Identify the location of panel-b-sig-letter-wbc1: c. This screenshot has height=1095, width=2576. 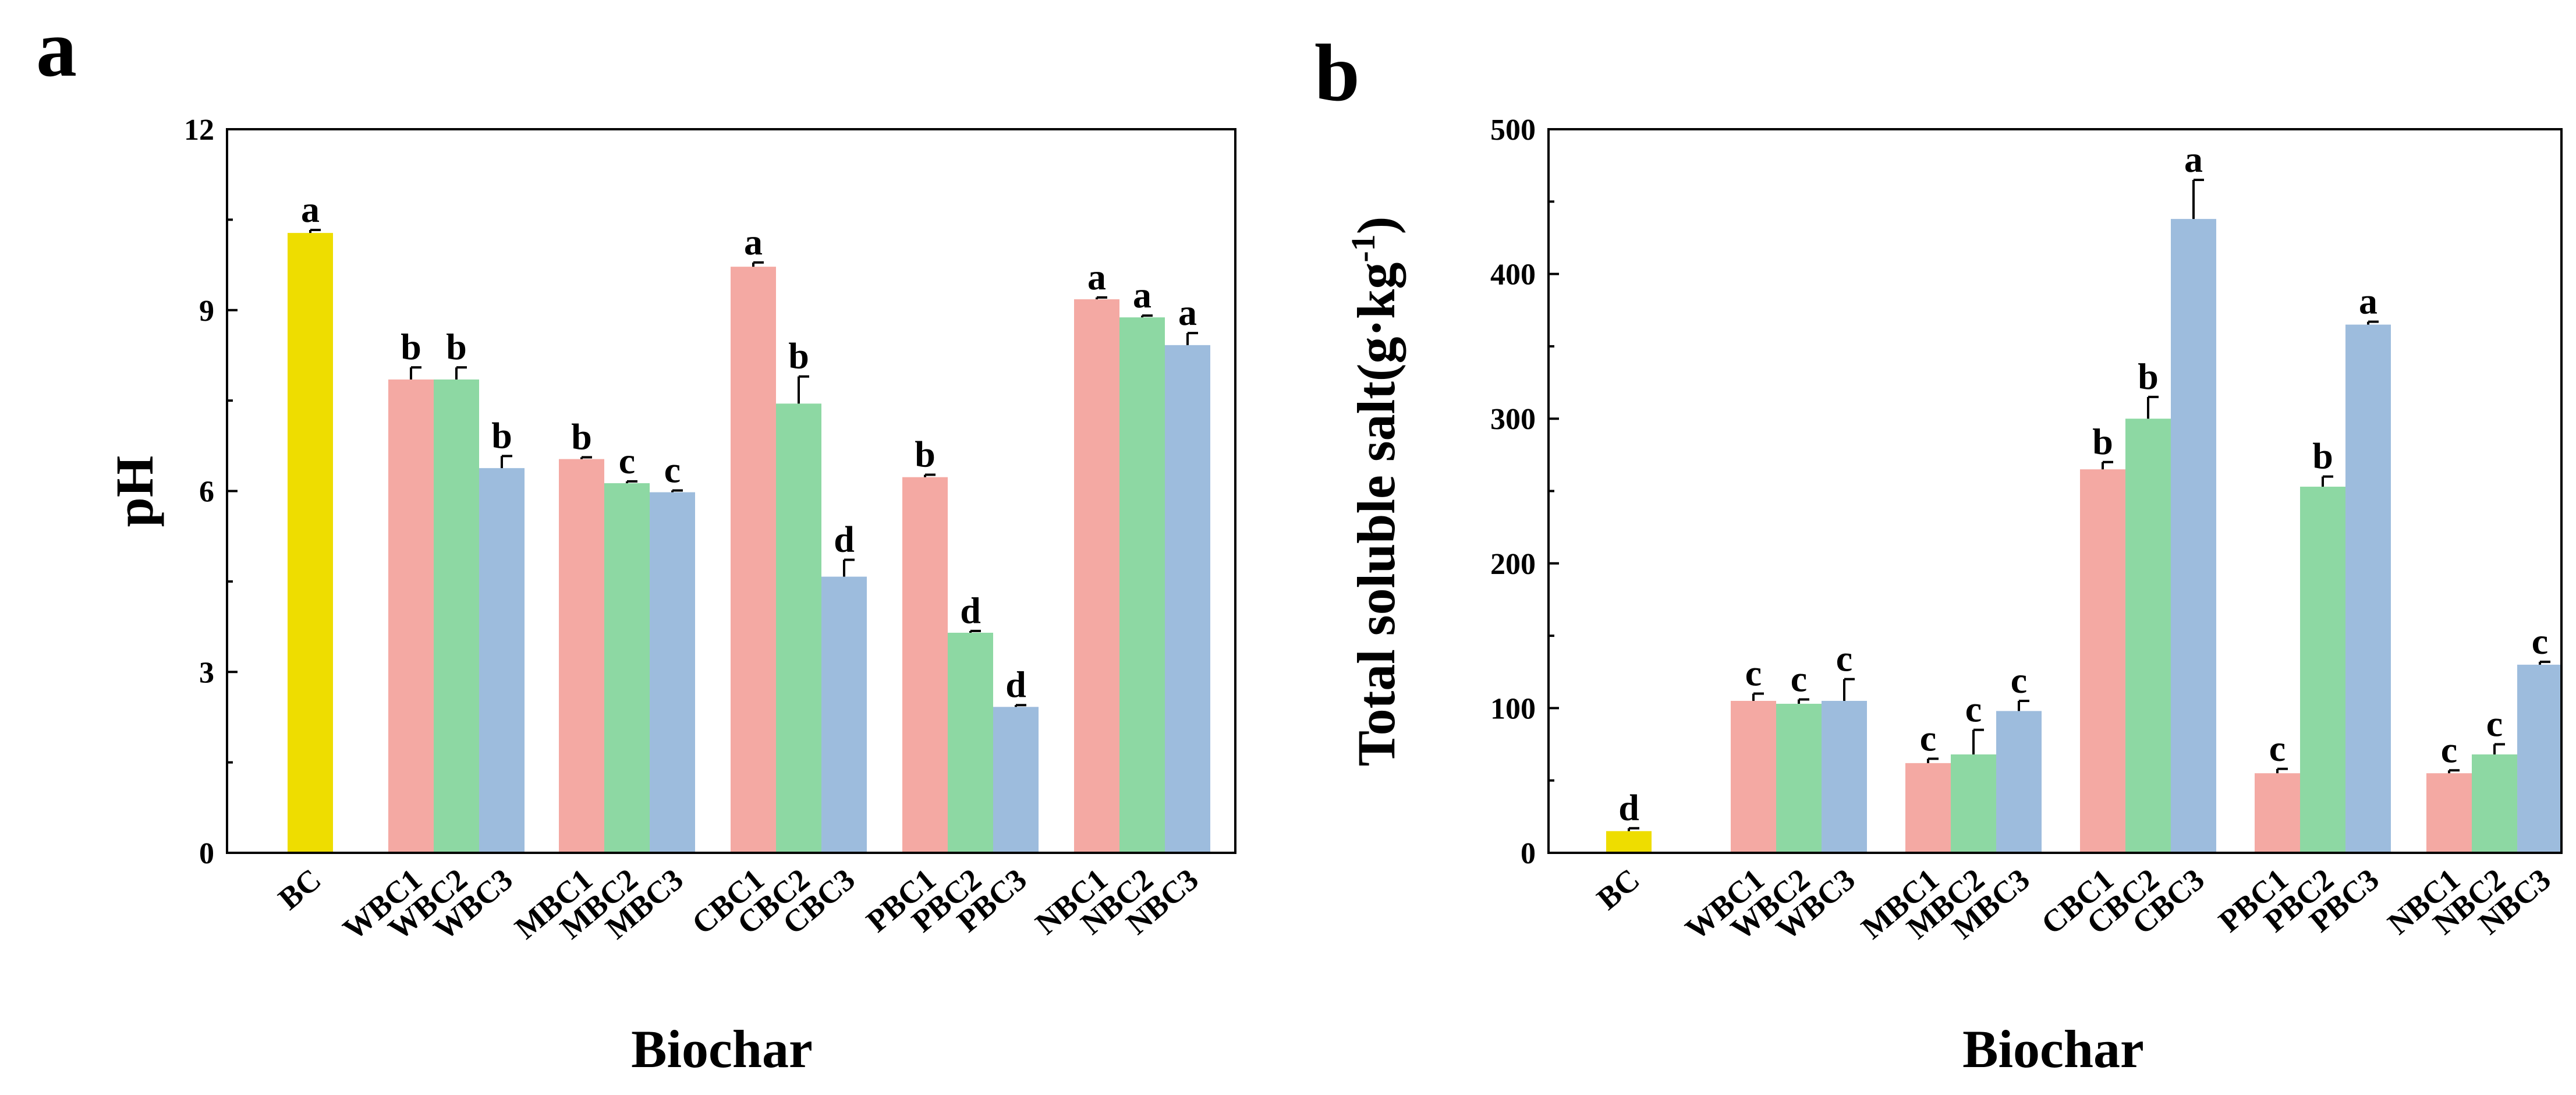
(1753, 673).